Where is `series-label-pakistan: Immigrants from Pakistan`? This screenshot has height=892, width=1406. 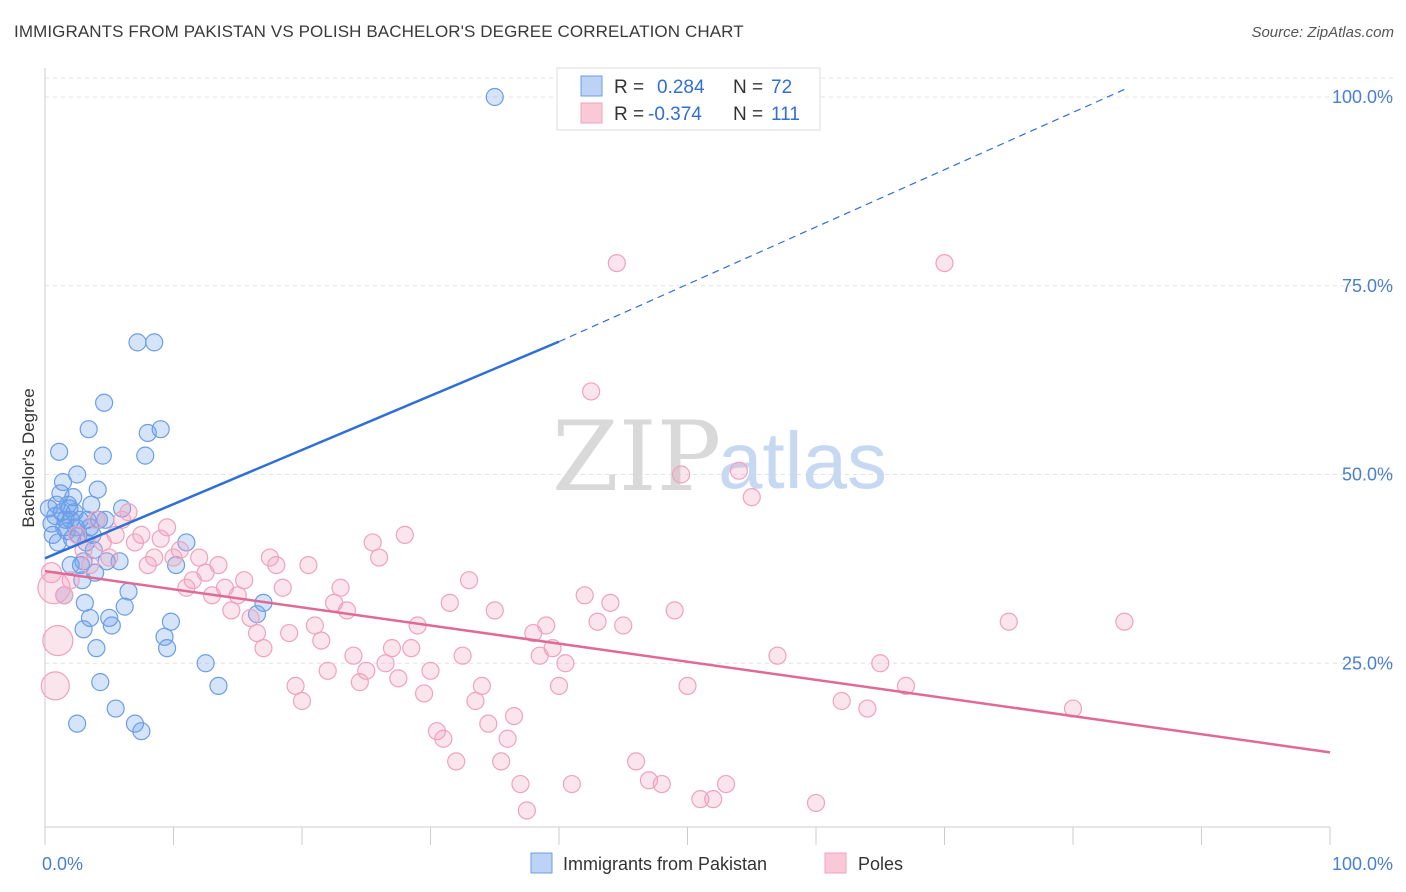 series-label-pakistan: Immigrants from Pakistan is located at coordinates (665, 864).